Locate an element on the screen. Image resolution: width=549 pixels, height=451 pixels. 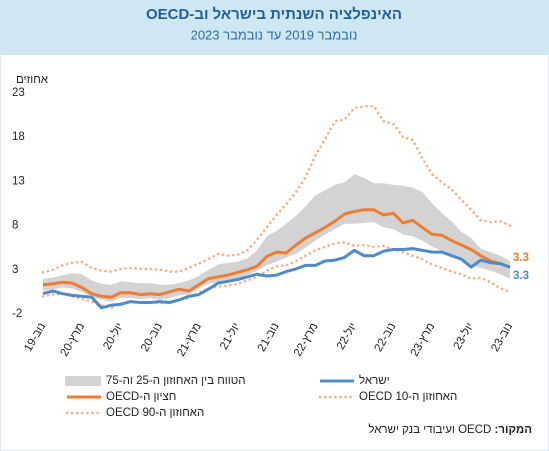
header is located at coordinates (274, 27).